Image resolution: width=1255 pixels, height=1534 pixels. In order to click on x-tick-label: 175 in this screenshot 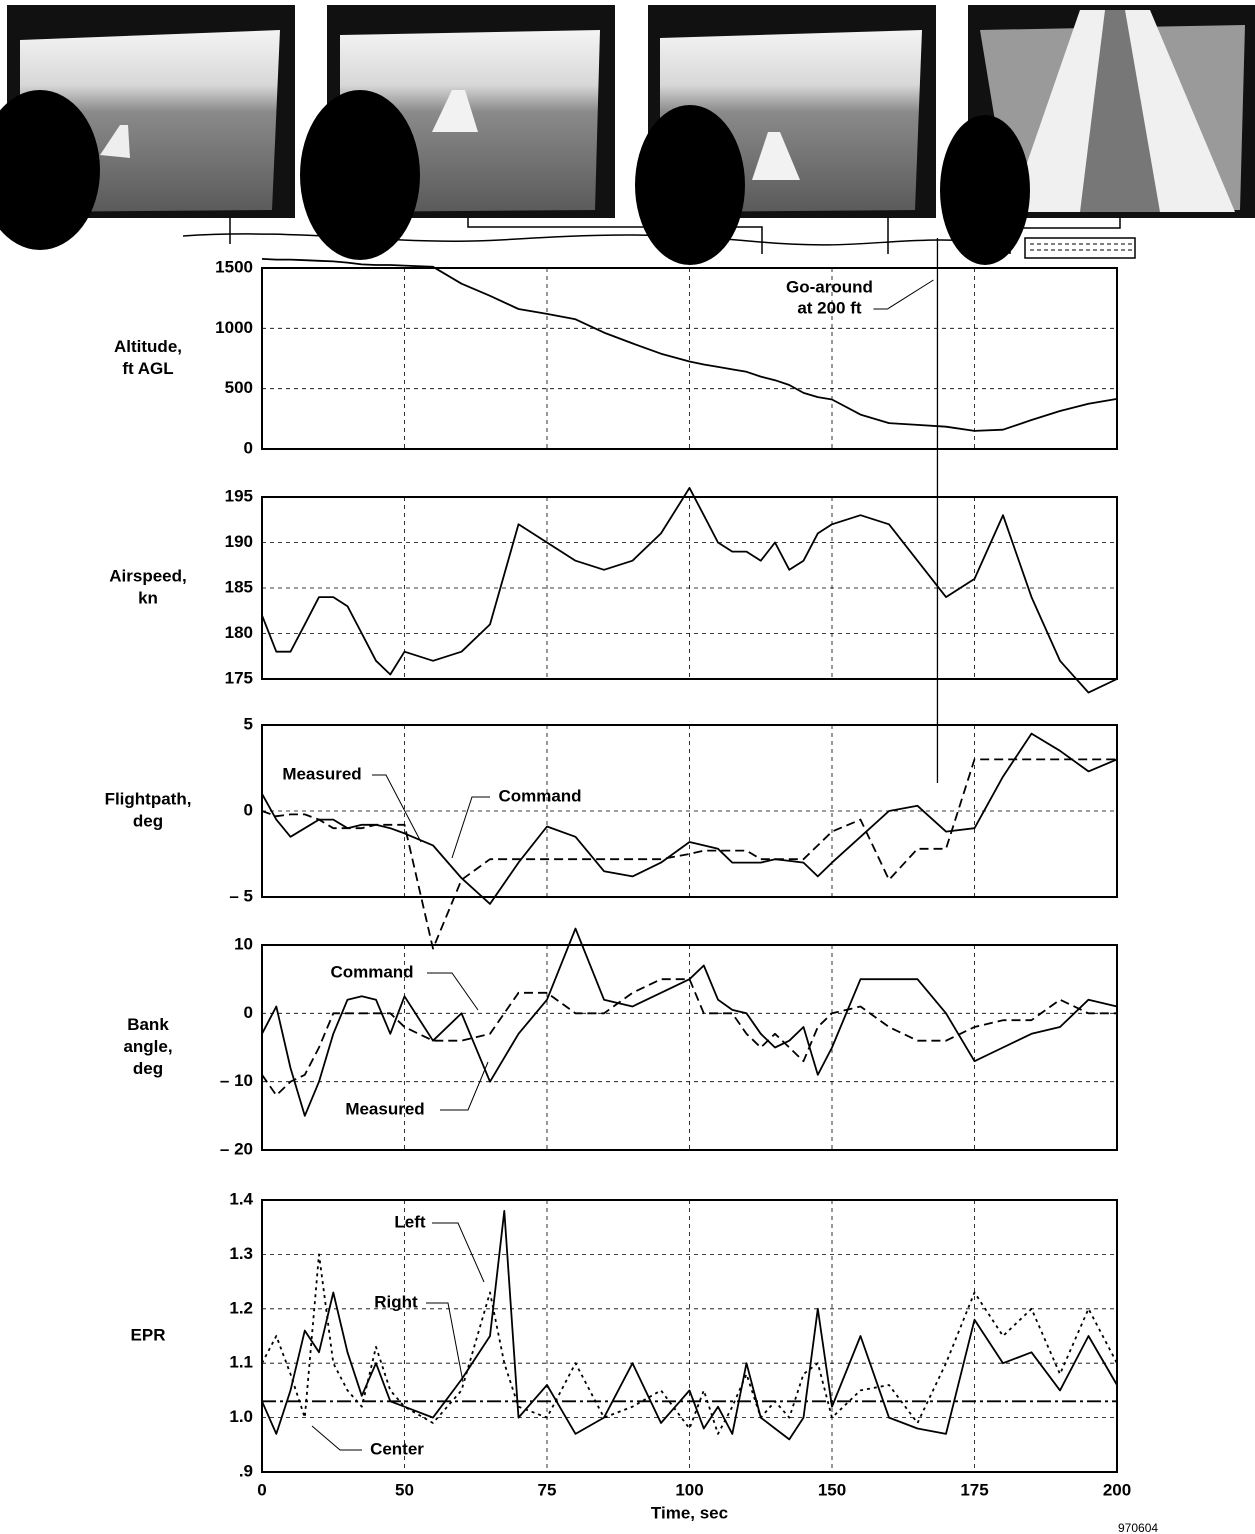, I will do `click(974, 1489)`.